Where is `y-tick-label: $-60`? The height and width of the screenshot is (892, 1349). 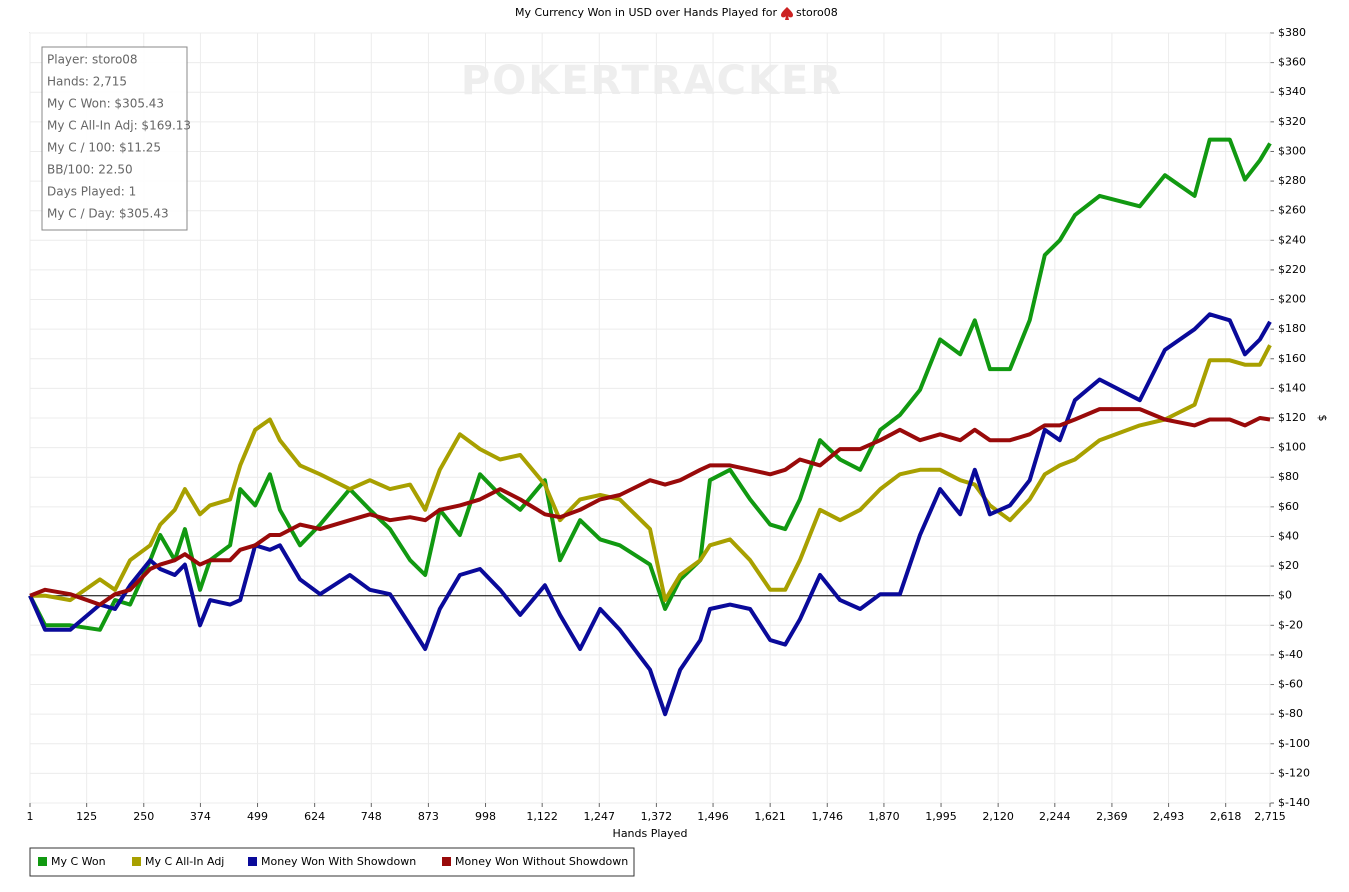
y-tick-label: $-60 is located at coordinates (1290, 684).